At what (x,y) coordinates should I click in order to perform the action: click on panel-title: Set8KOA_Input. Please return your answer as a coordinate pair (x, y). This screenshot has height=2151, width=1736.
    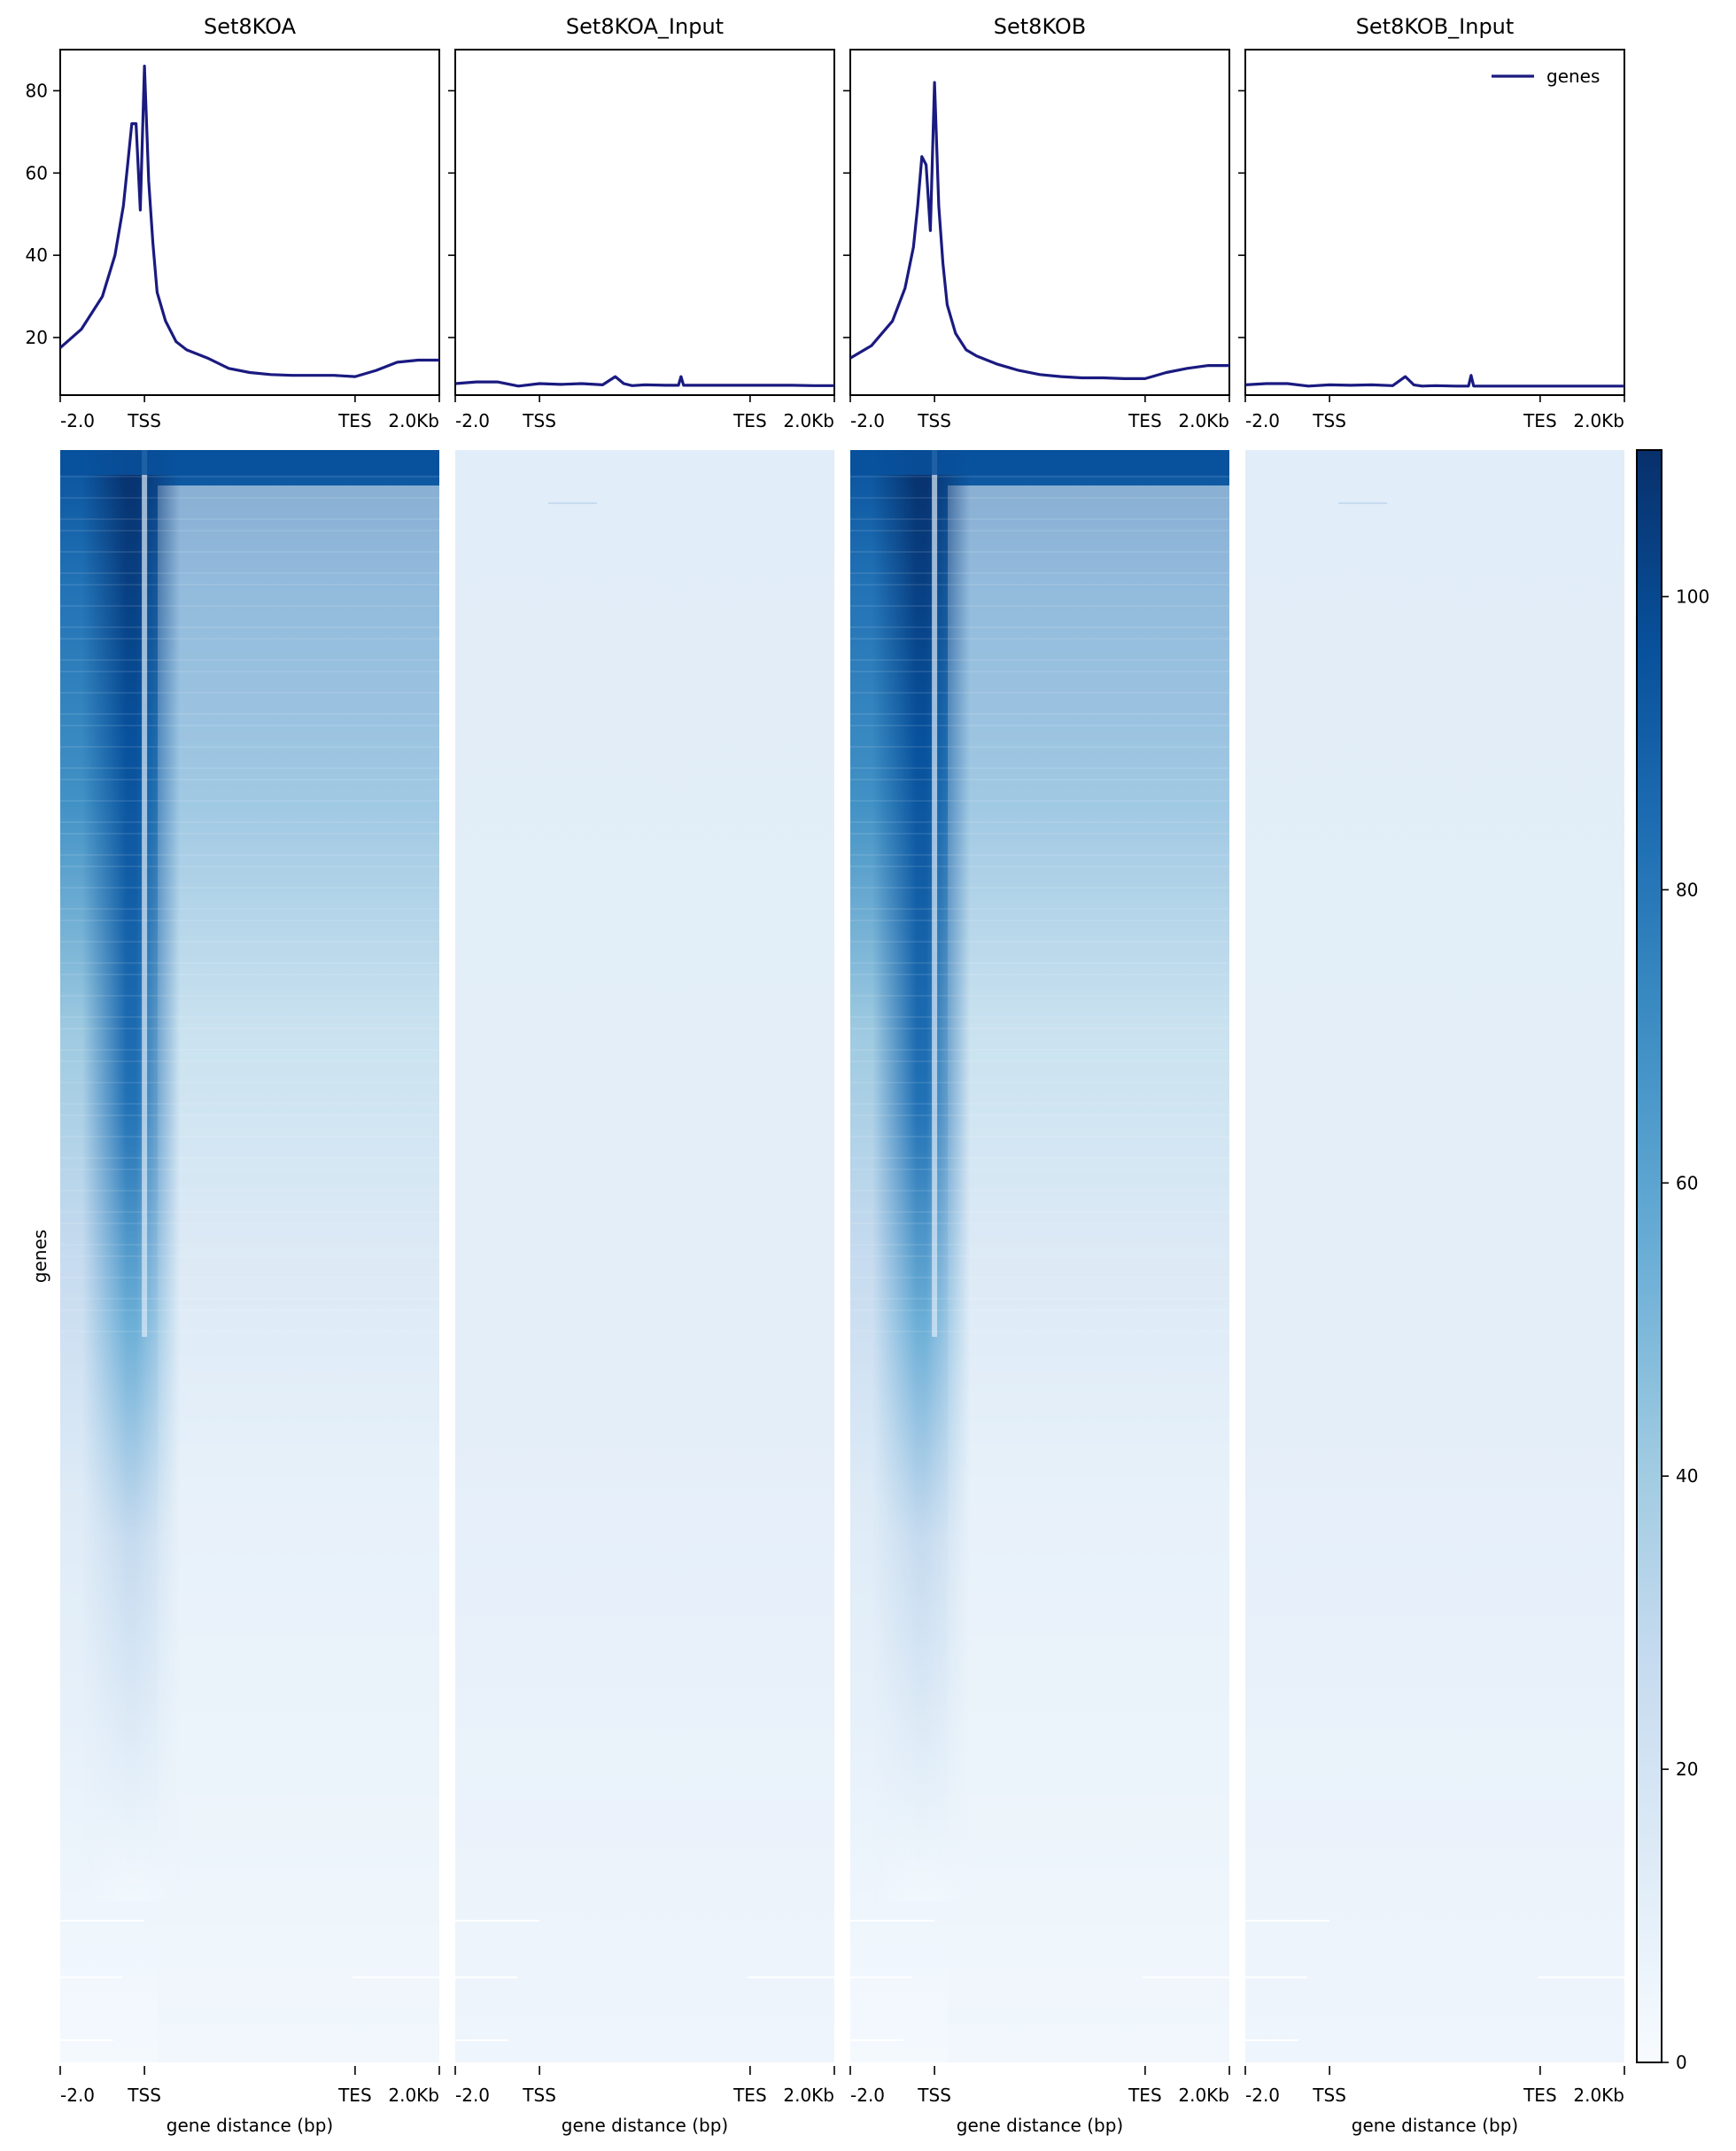
    Looking at the image, I should click on (645, 26).